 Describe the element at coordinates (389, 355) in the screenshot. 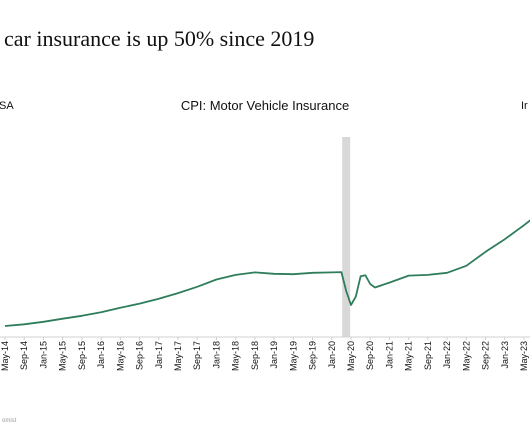

I see `x-tick-label: Jan-21` at that location.